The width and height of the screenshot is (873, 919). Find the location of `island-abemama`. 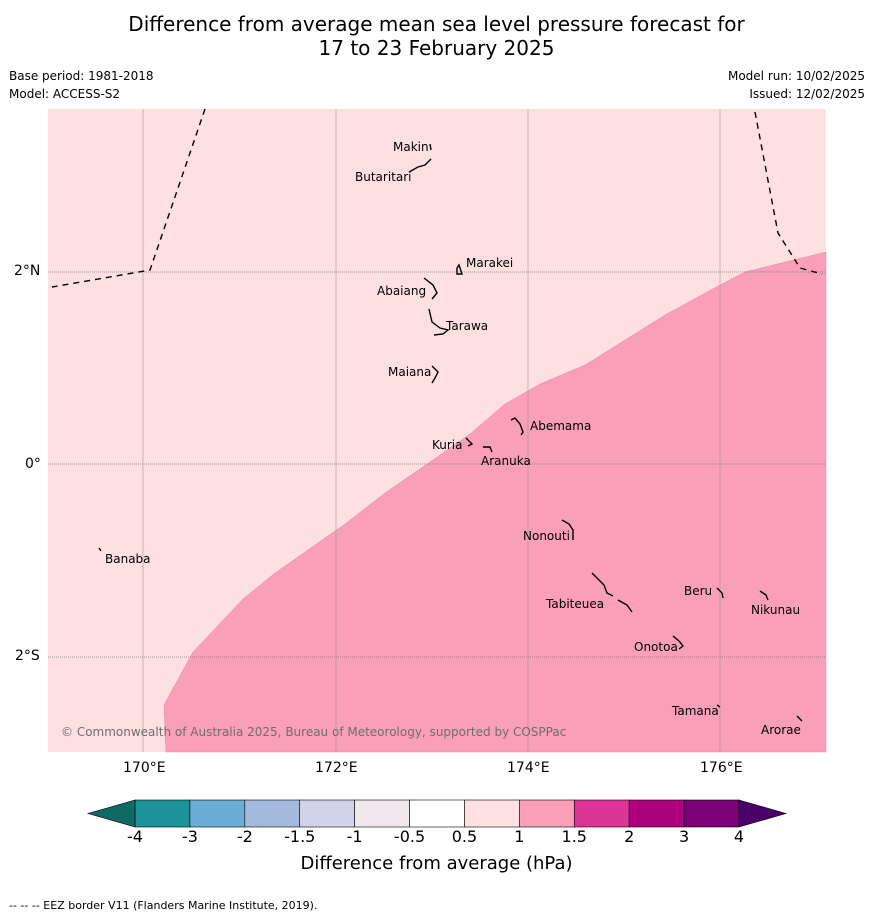

island-abemama is located at coordinates (517, 426).